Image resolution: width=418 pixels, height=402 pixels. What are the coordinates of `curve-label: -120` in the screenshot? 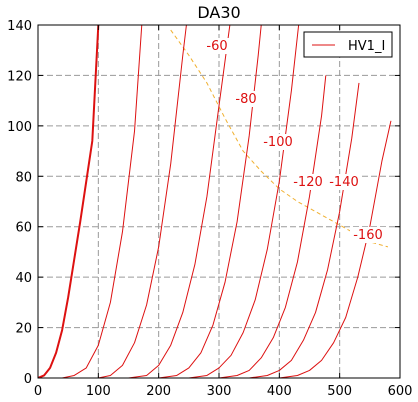 It's located at (308, 182).